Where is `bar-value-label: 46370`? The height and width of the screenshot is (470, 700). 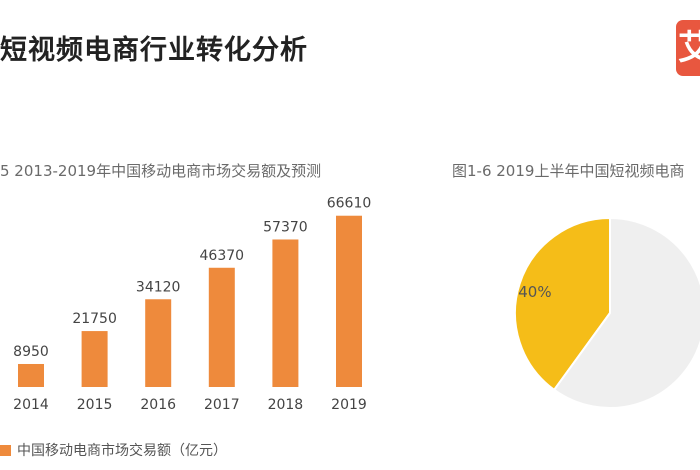 bar-value-label: 46370 is located at coordinates (222, 256).